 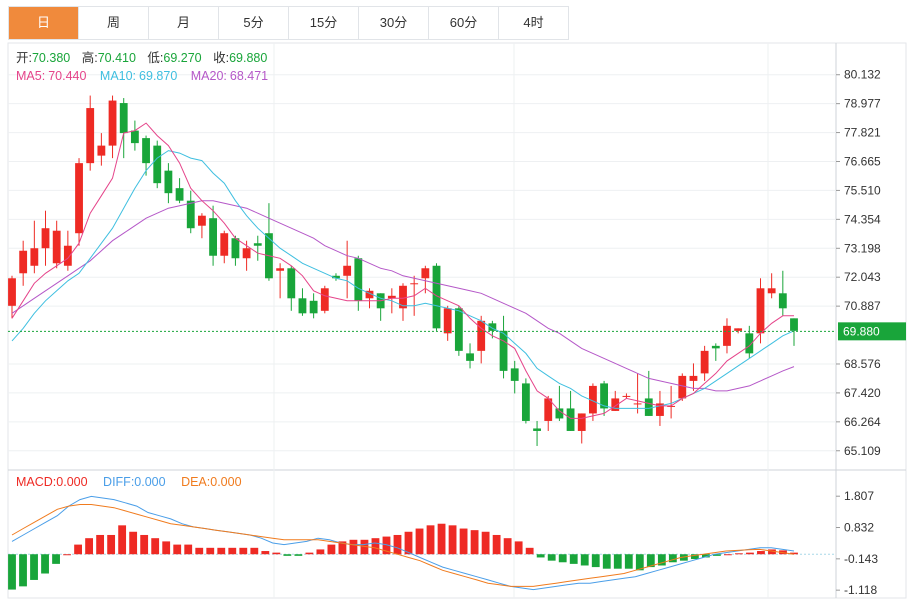 What do you see at coordinates (862, 364) in the screenshot?
I see `price-tick-label: 68.576` at bounding box center [862, 364].